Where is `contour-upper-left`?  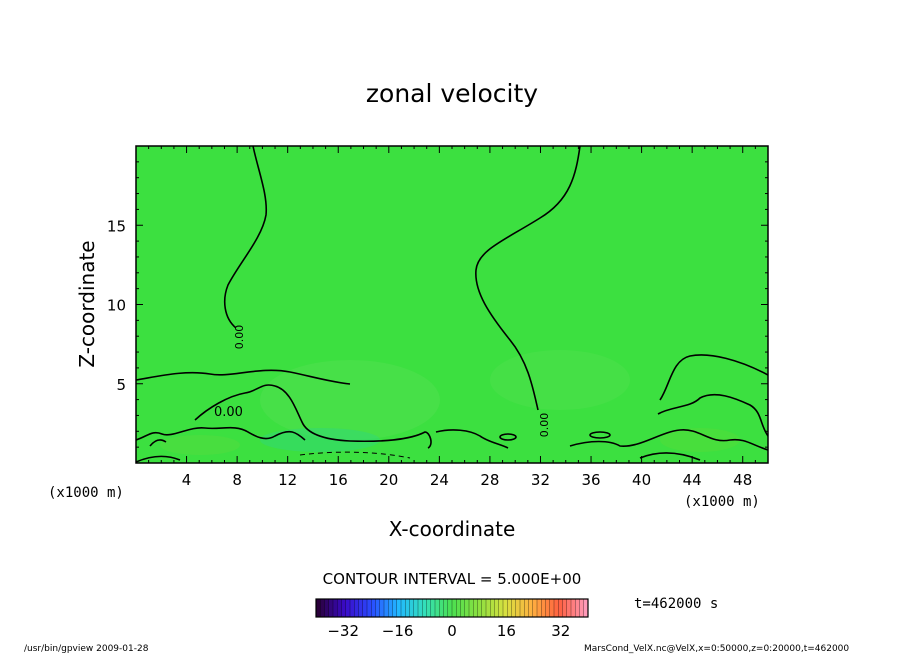
contour-upper-left is located at coordinates (243, 377).